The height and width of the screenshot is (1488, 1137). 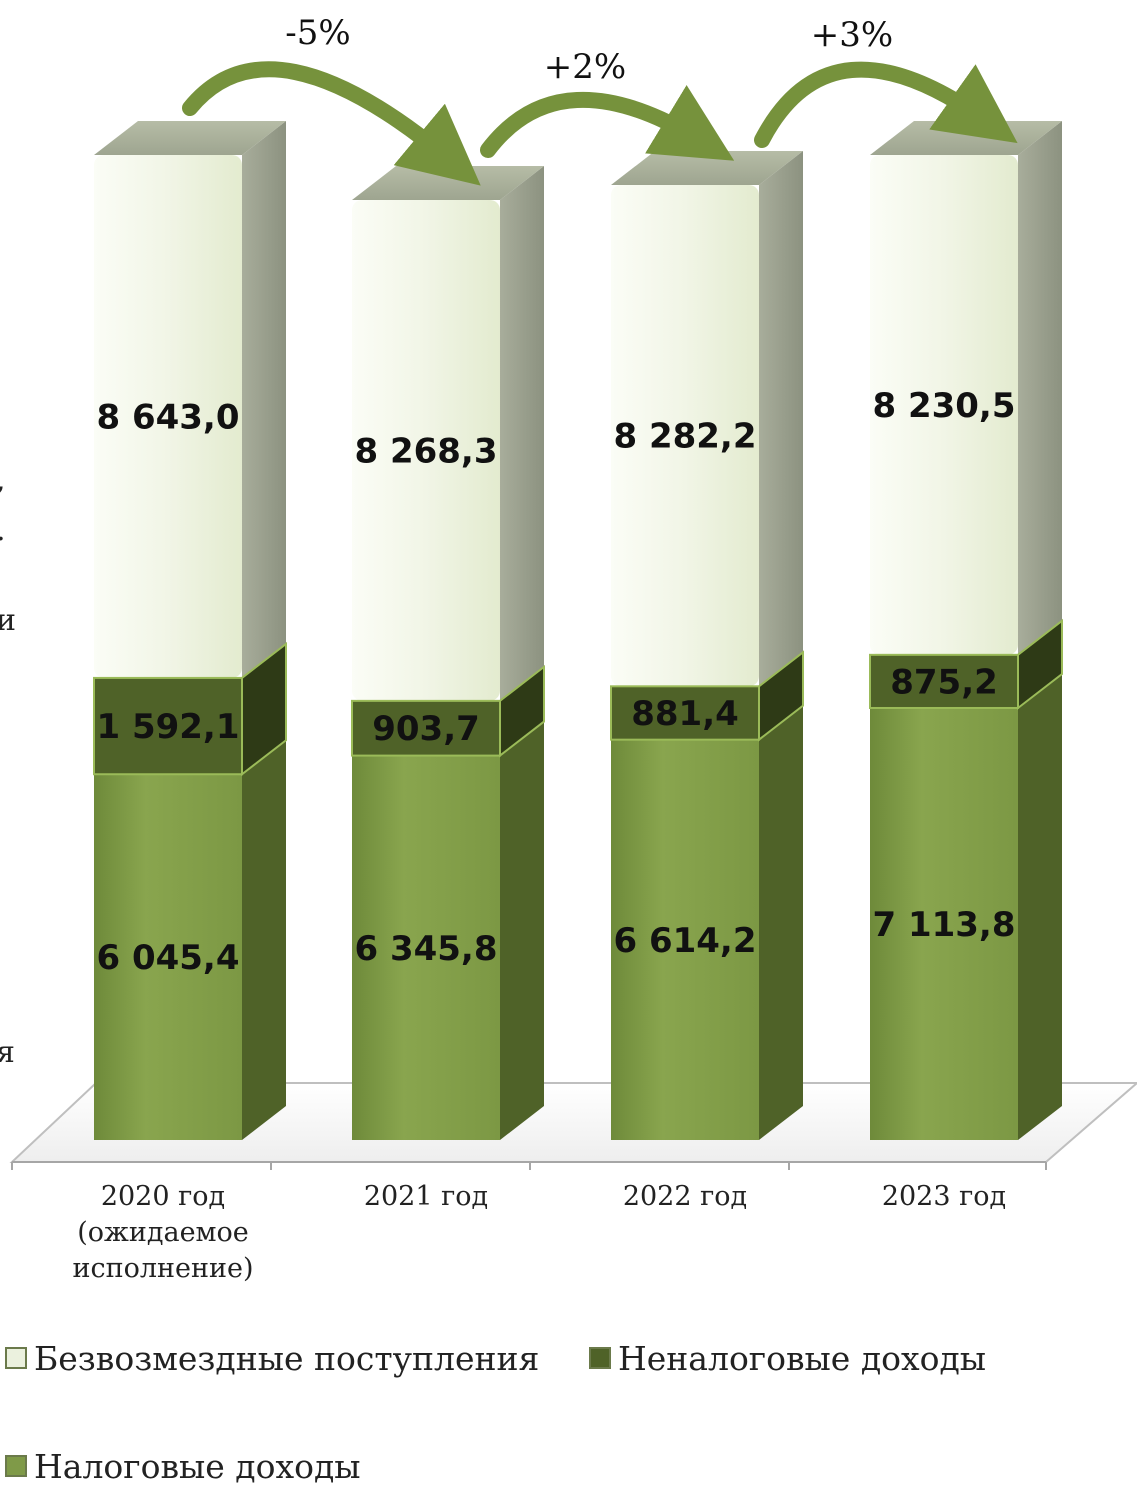 I want to click on bar-top-face, so click(x=190, y=138).